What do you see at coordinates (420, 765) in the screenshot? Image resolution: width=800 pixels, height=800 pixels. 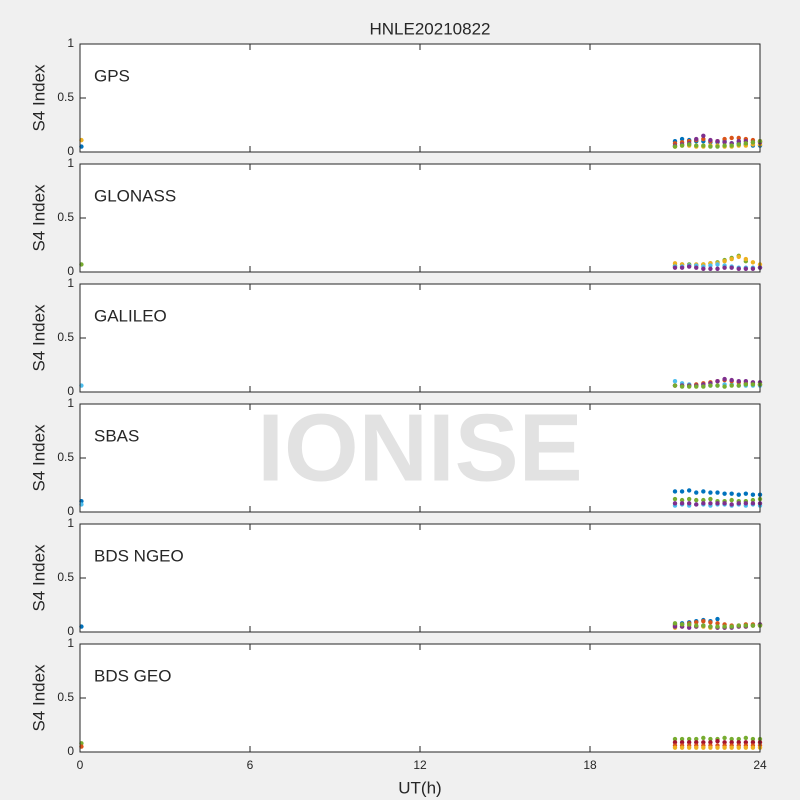 I see `x-tick-label: 12` at bounding box center [420, 765].